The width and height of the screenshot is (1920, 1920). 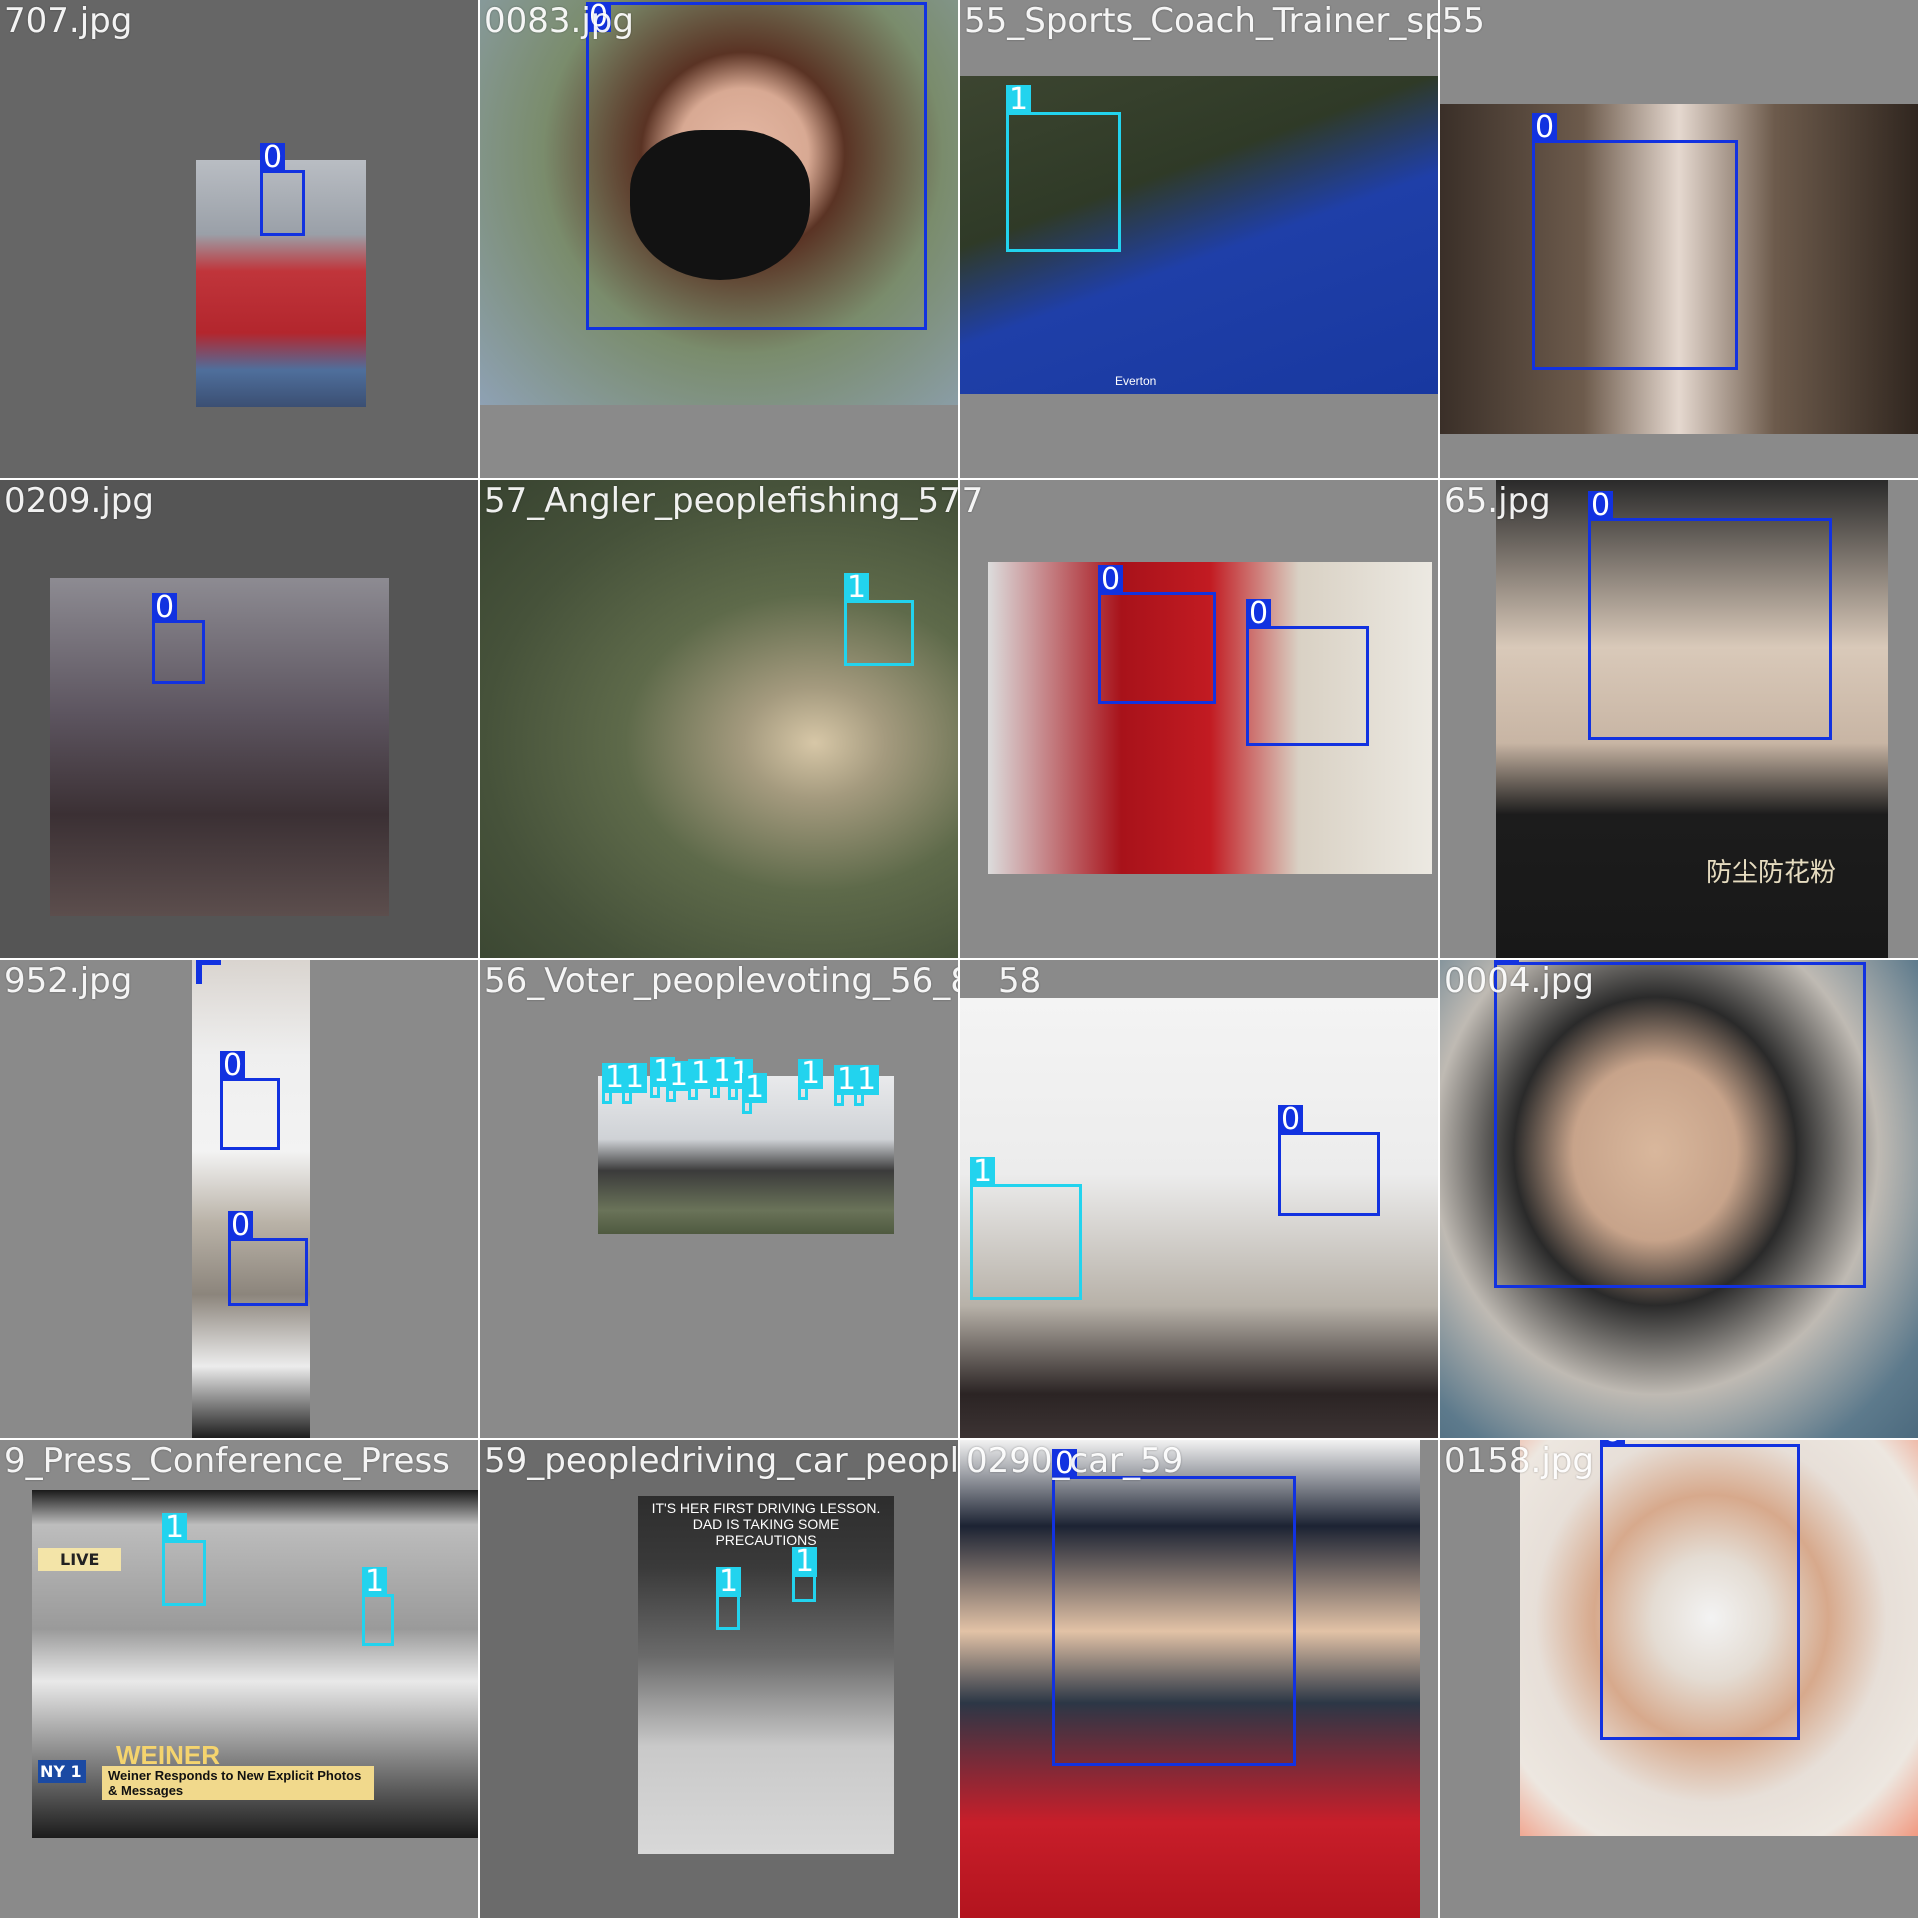 I want to click on photo-woman-beret-mask, so click(x=1679, y=269).